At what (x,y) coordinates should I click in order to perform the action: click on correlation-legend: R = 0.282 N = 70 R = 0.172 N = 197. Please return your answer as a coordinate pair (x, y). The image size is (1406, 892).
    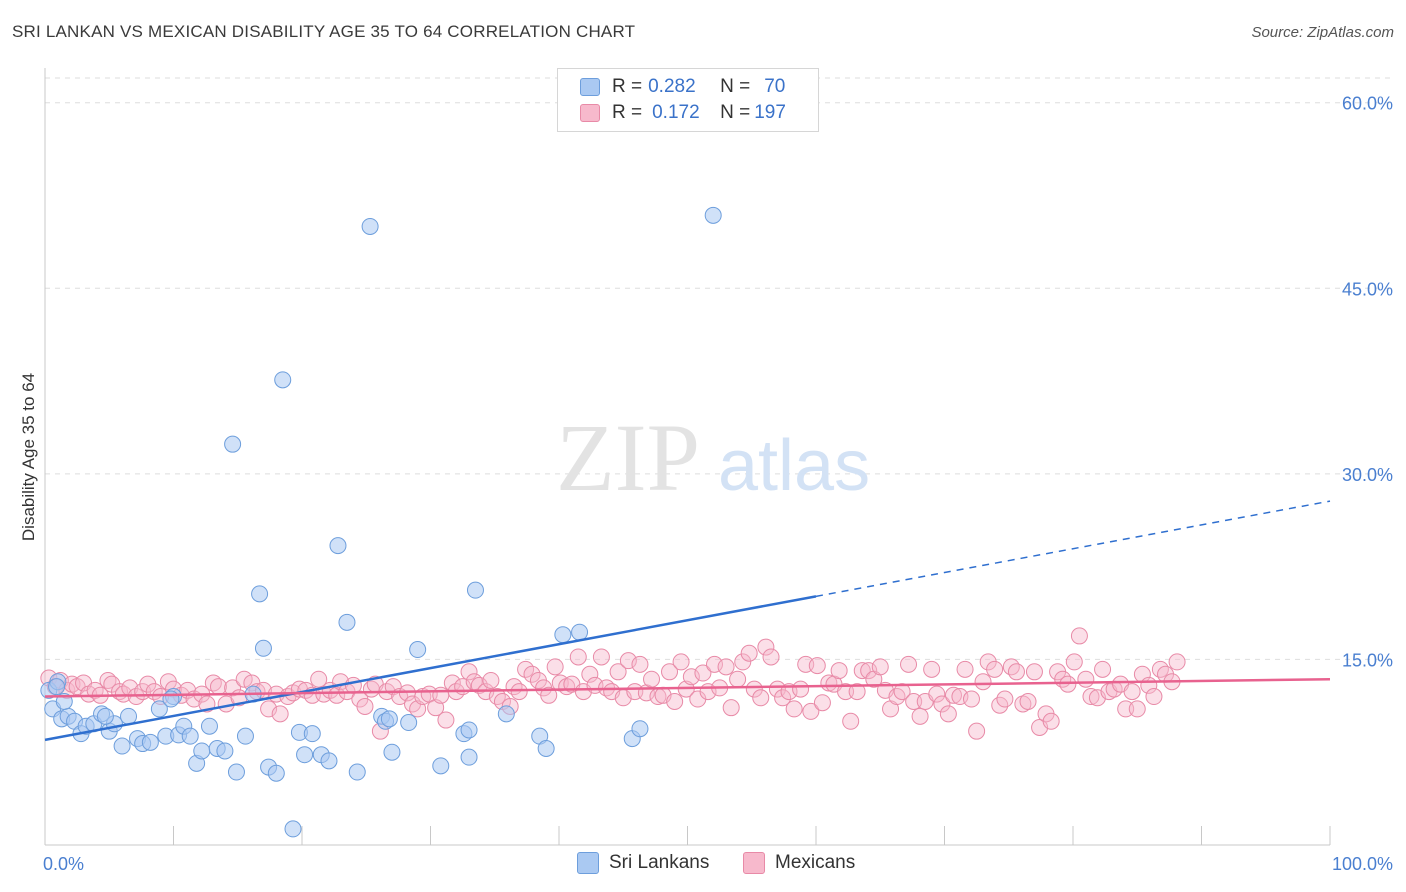
    Looking at the image, I should click on (688, 100).